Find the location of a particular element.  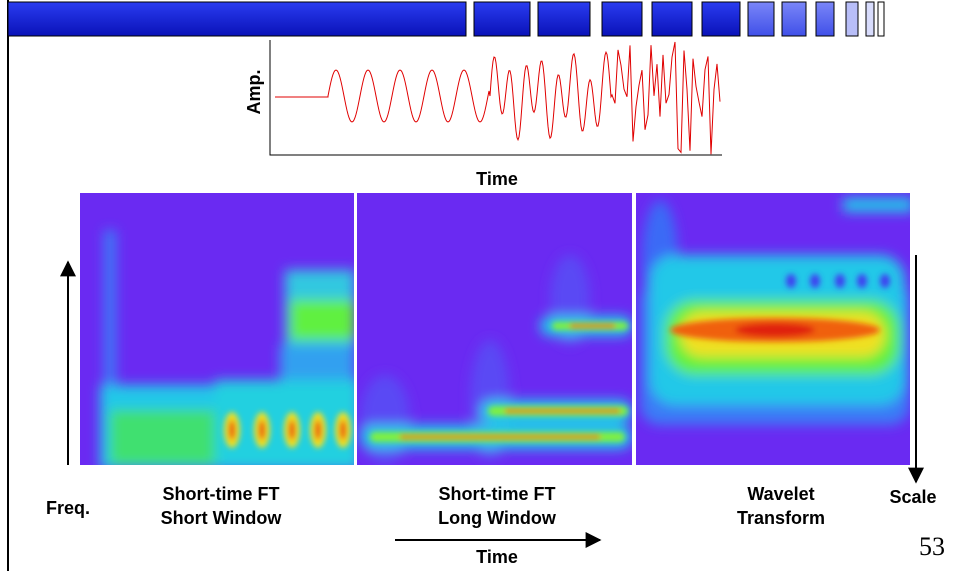

freq-label: Freq. is located at coordinates (68, 508).